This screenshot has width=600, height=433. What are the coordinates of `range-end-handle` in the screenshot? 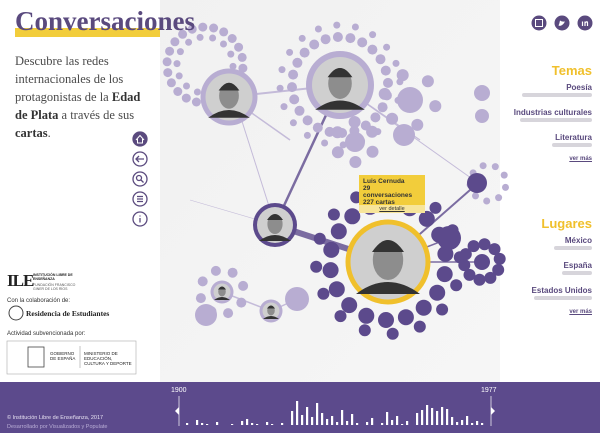 It's located at (493, 411).